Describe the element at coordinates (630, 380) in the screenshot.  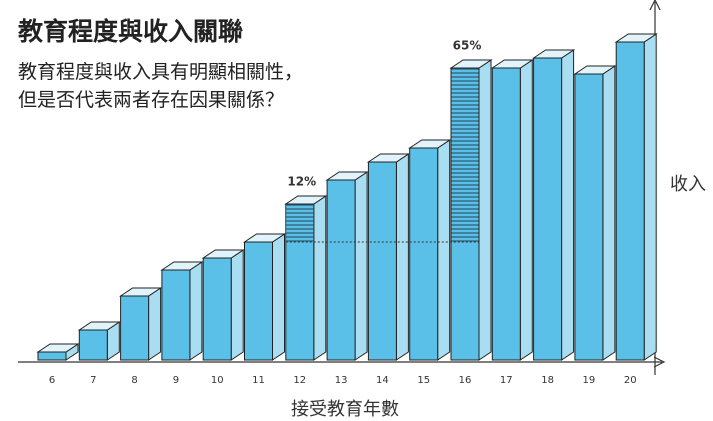
I see `x-tick-label: 20` at that location.